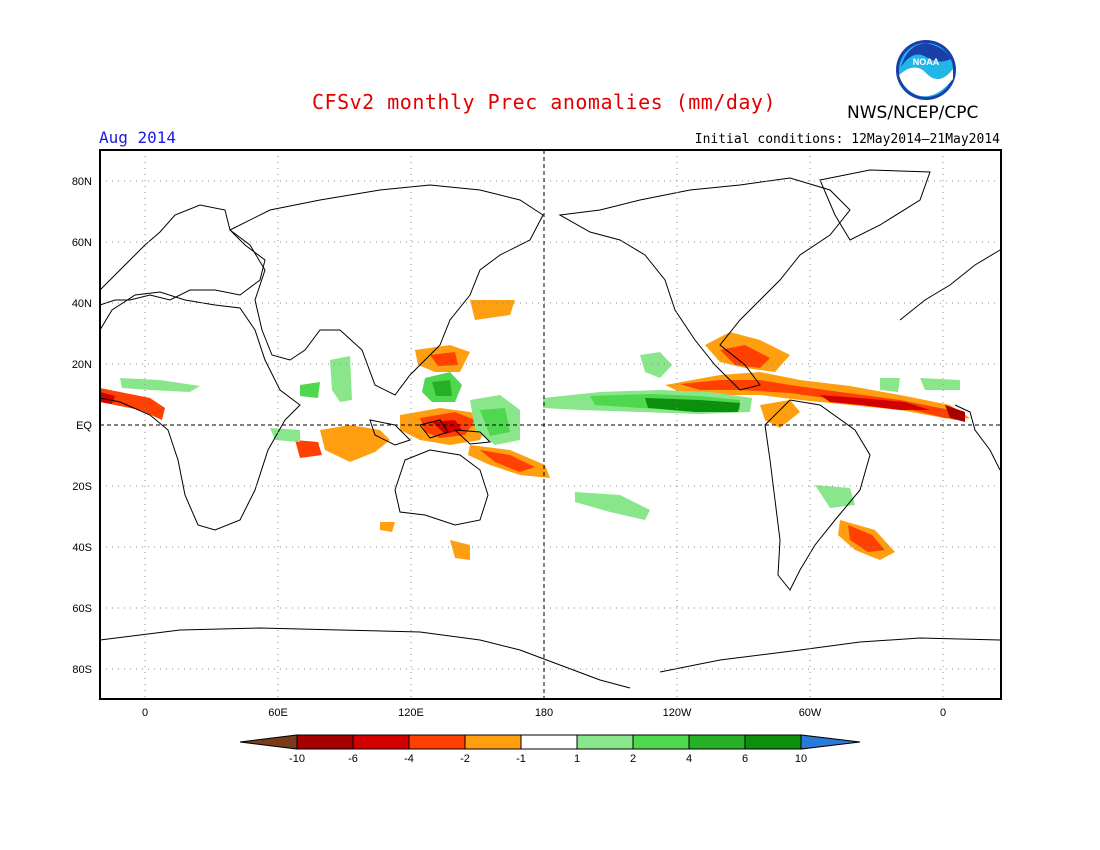 The width and height of the screenshot is (1100, 850). Describe the element at coordinates (745, 759) in the screenshot. I see `colorbar-label: 6` at that location.